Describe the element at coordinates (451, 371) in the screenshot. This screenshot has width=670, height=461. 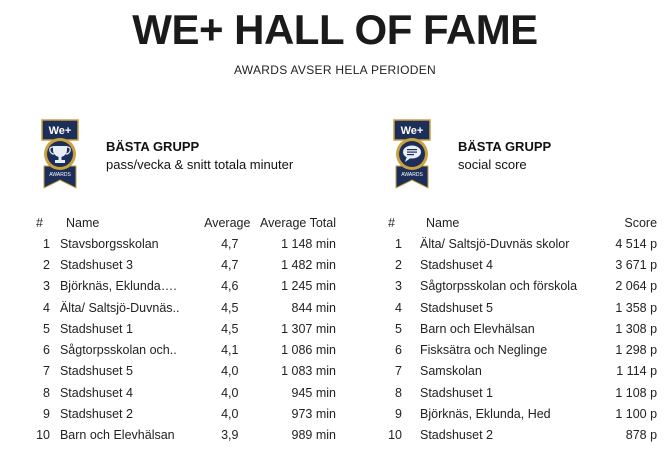
I see `row-name: Samskolan` at that location.